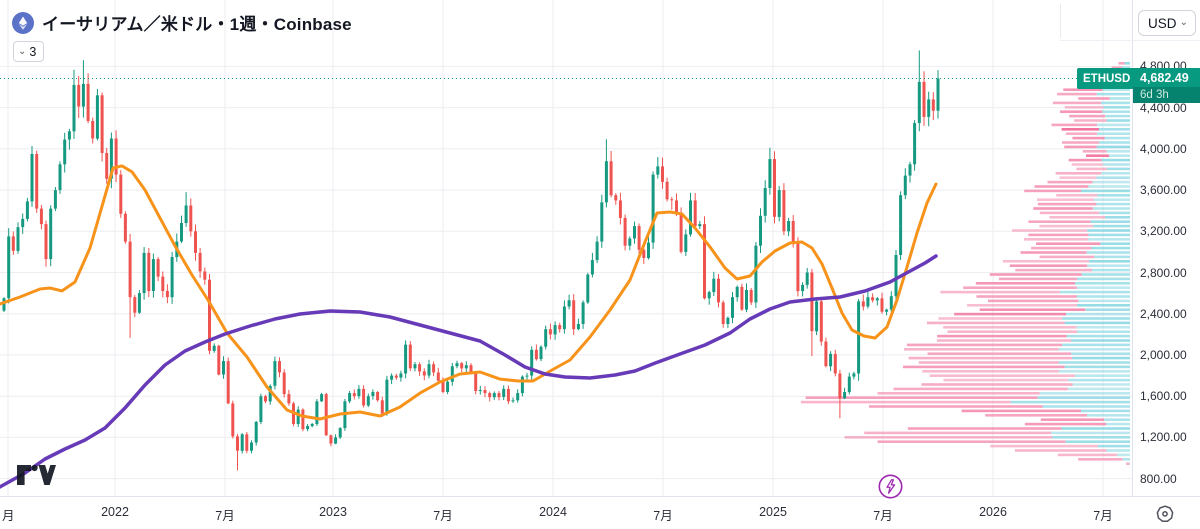 Image resolution: width=1200 pixels, height=529 pixels. Describe the element at coordinates (993, 512) in the screenshot. I see `time-tick-label: 2026` at that location.